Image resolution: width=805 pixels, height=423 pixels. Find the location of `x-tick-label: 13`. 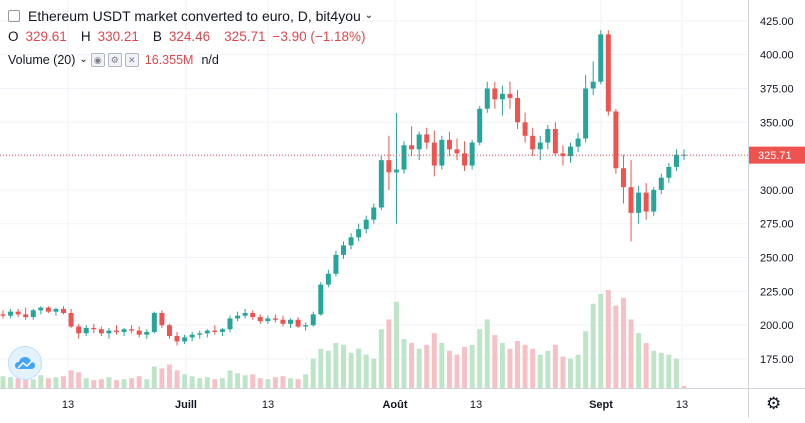

x-tick-label: 13 is located at coordinates (476, 405).